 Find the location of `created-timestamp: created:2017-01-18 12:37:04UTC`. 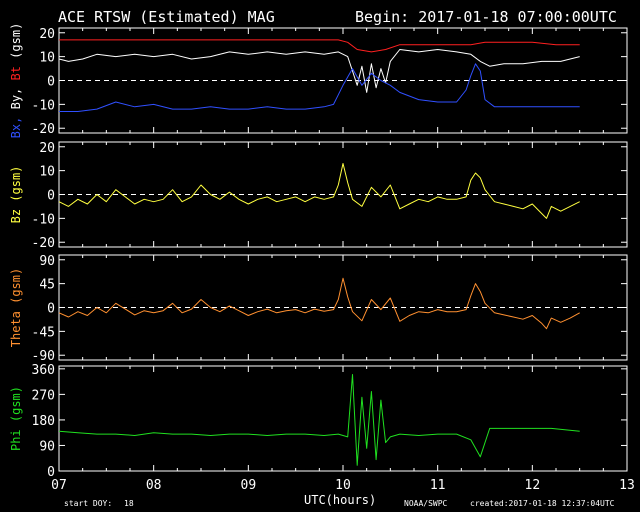

created-timestamp: created:2017-01-18 12:37:04UTC is located at coordinates (542, 503).